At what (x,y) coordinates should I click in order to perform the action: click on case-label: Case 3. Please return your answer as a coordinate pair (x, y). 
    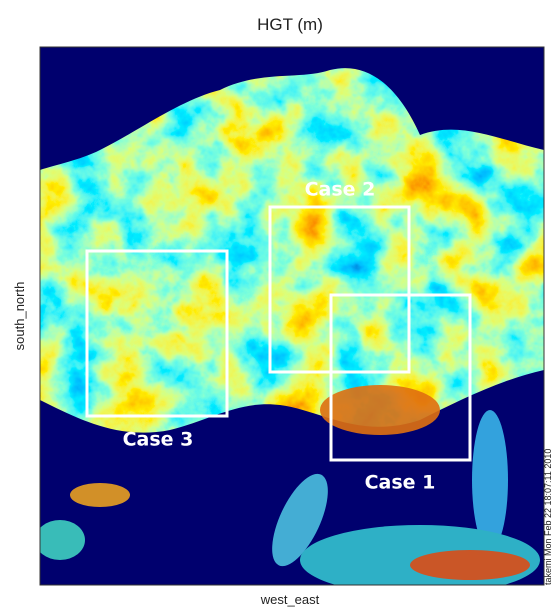
    Looking at the image, I should click on (158, 440).